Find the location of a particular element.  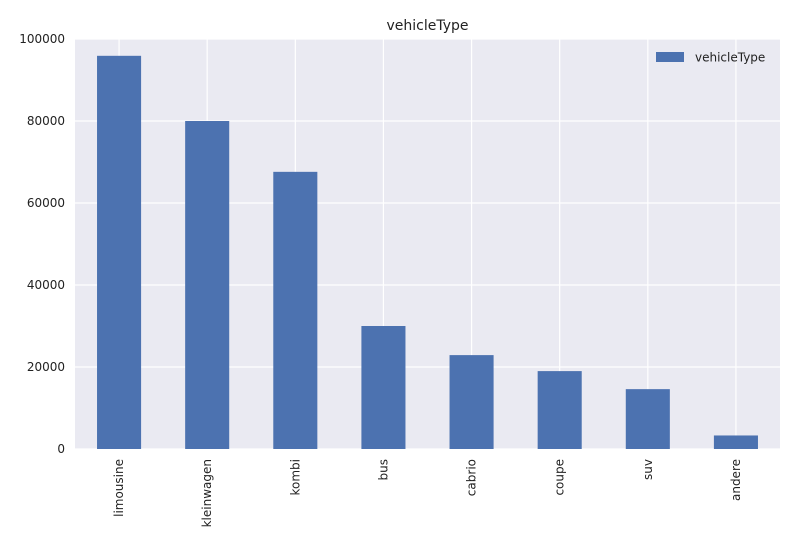

bar-kleinwagen is located at coordinates (207, 285).